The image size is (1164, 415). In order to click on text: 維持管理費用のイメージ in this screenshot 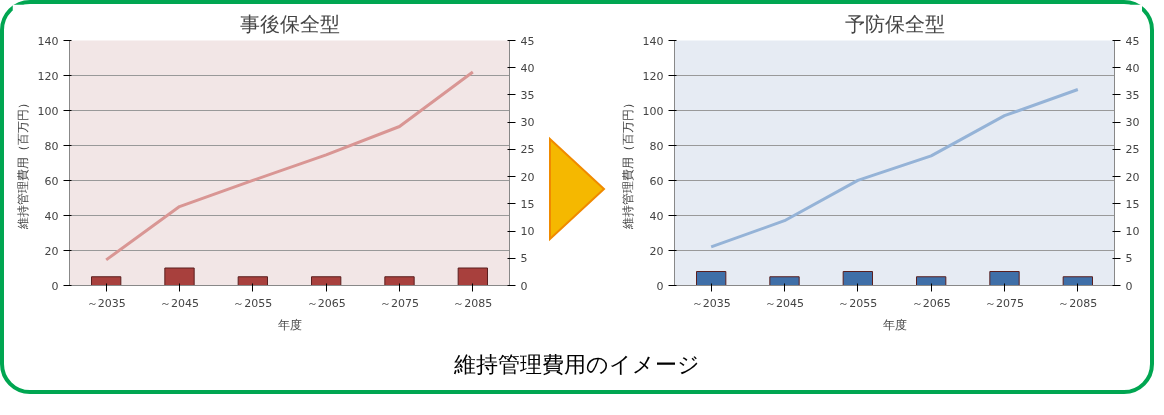, I will do `click(577, 365)`.